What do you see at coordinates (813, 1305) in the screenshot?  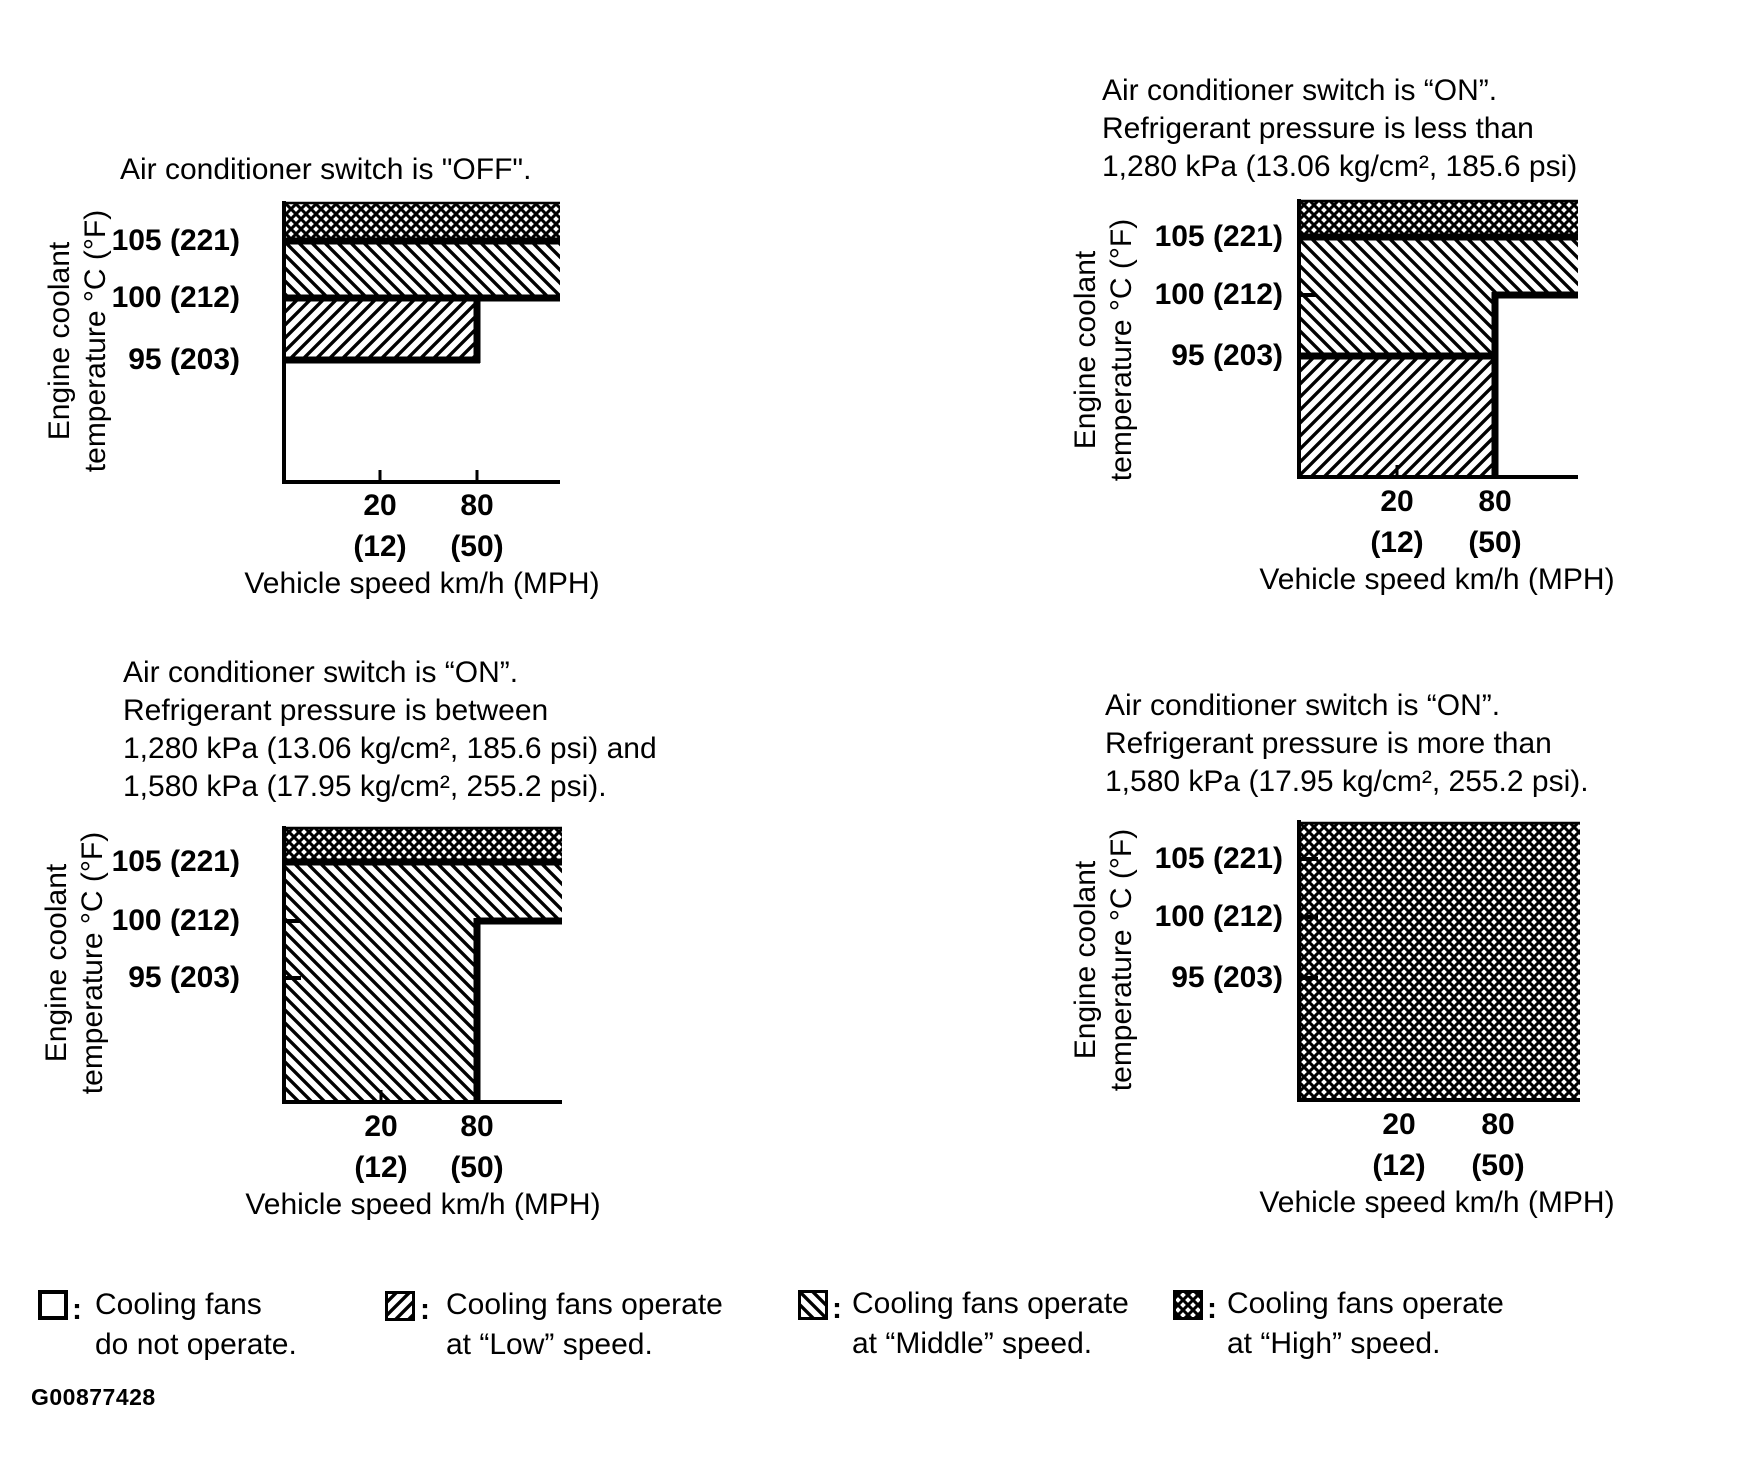 I see `legend-swatch-middle-speed` at bounding box center [813, 1305].